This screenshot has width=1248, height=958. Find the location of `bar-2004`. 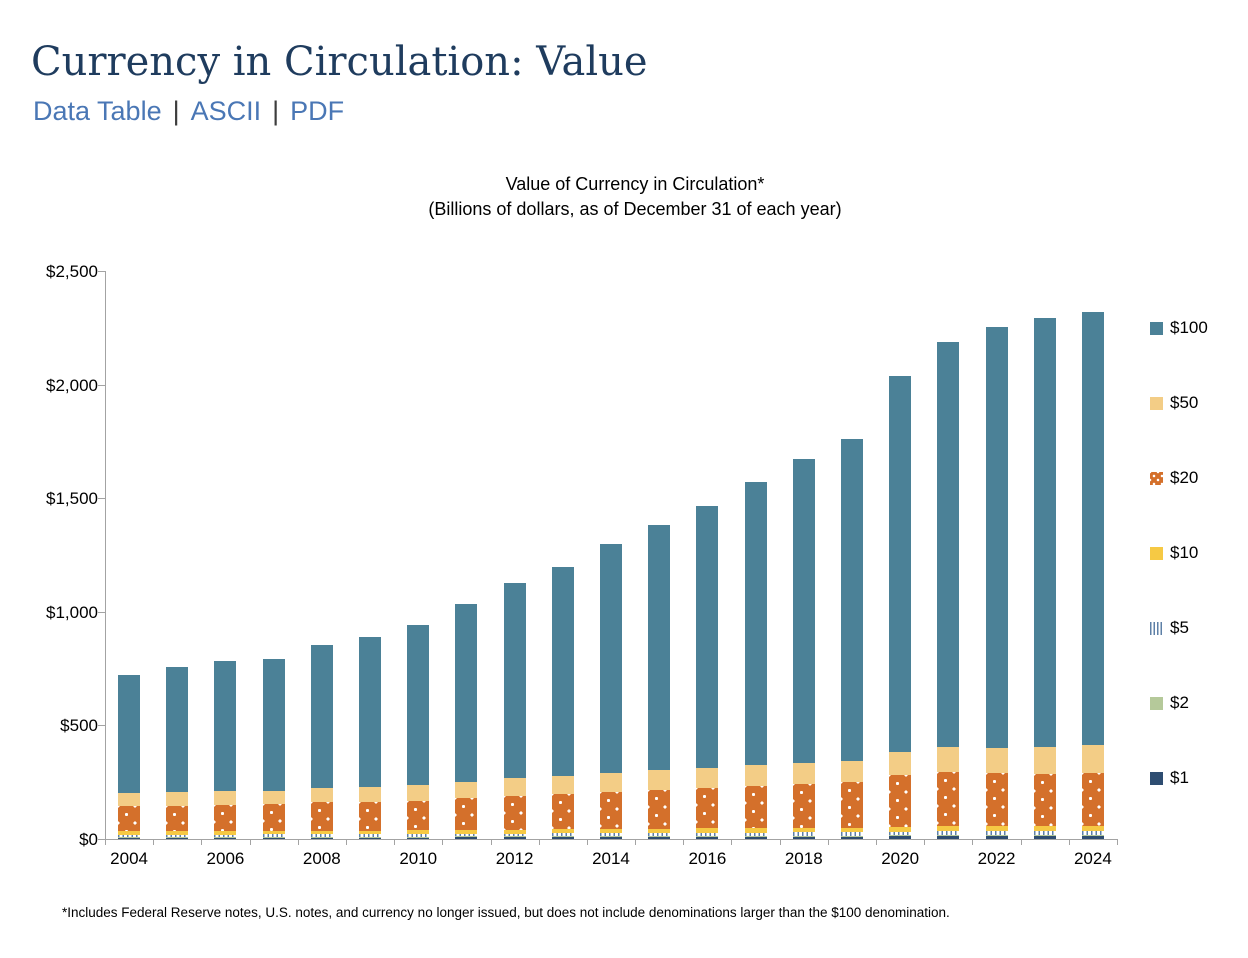

bar-2004 is located at coordinates (129, 419).